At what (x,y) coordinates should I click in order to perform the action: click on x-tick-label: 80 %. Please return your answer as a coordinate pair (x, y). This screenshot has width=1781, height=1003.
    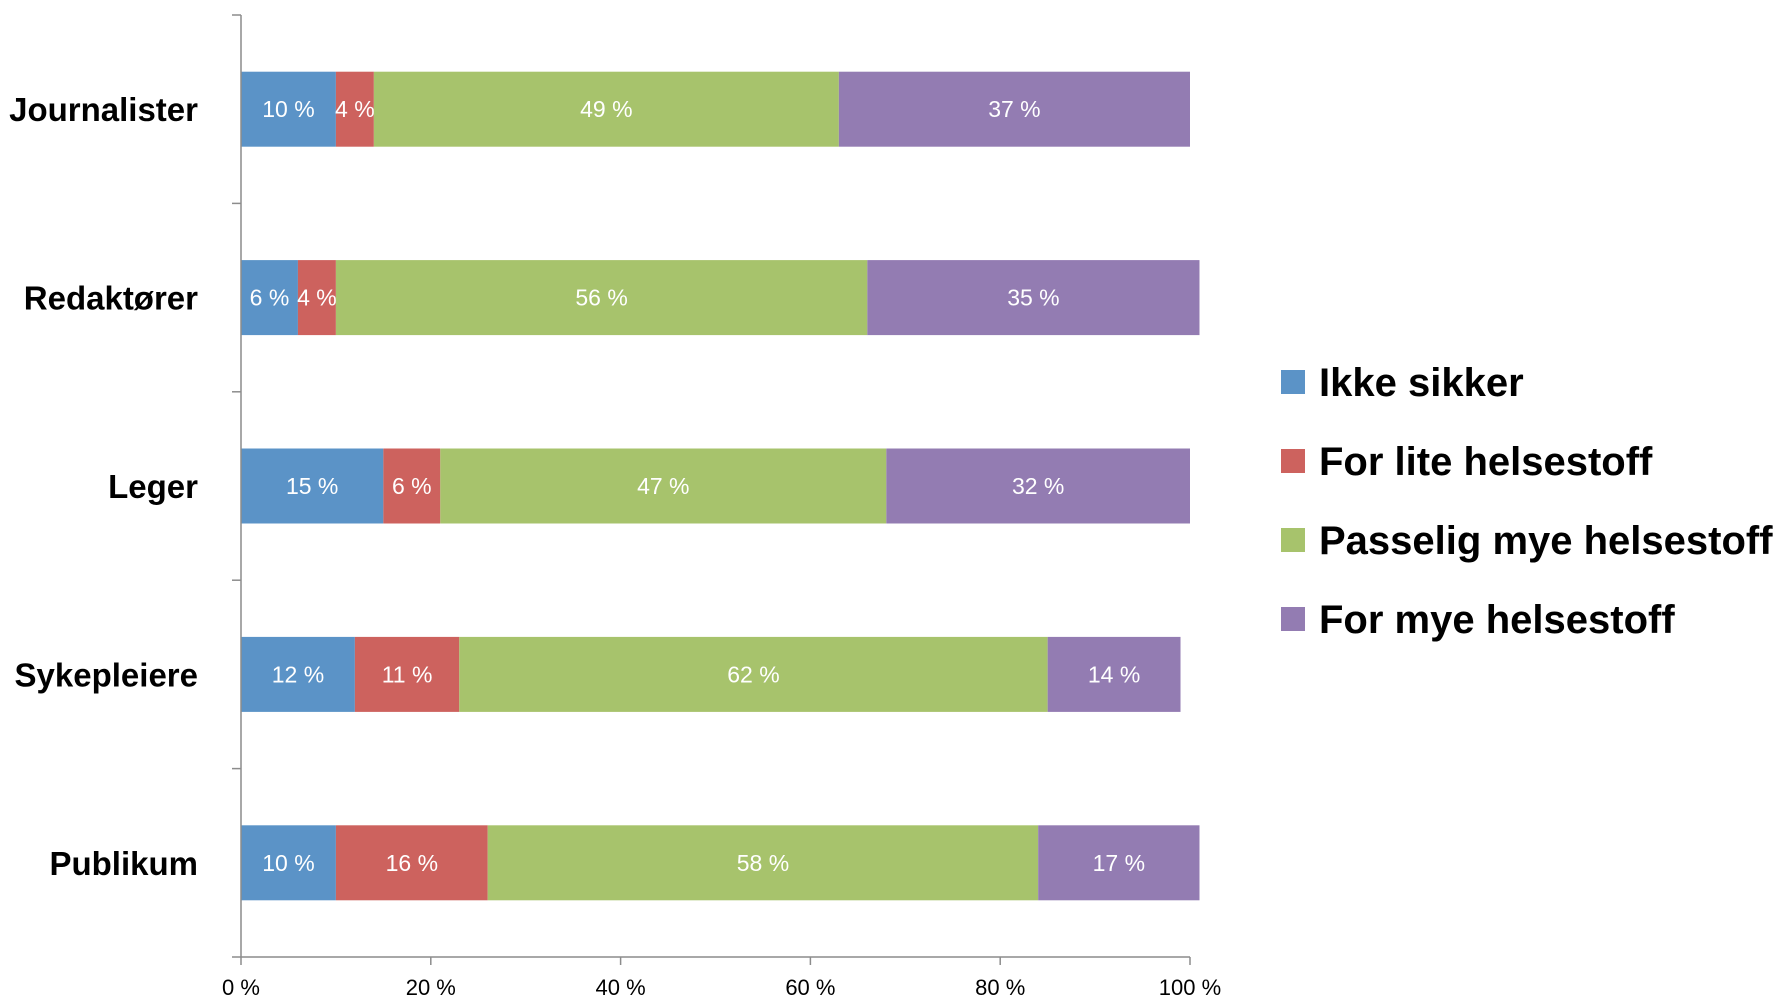
    Looking at the image, I should click on (1000, 987).